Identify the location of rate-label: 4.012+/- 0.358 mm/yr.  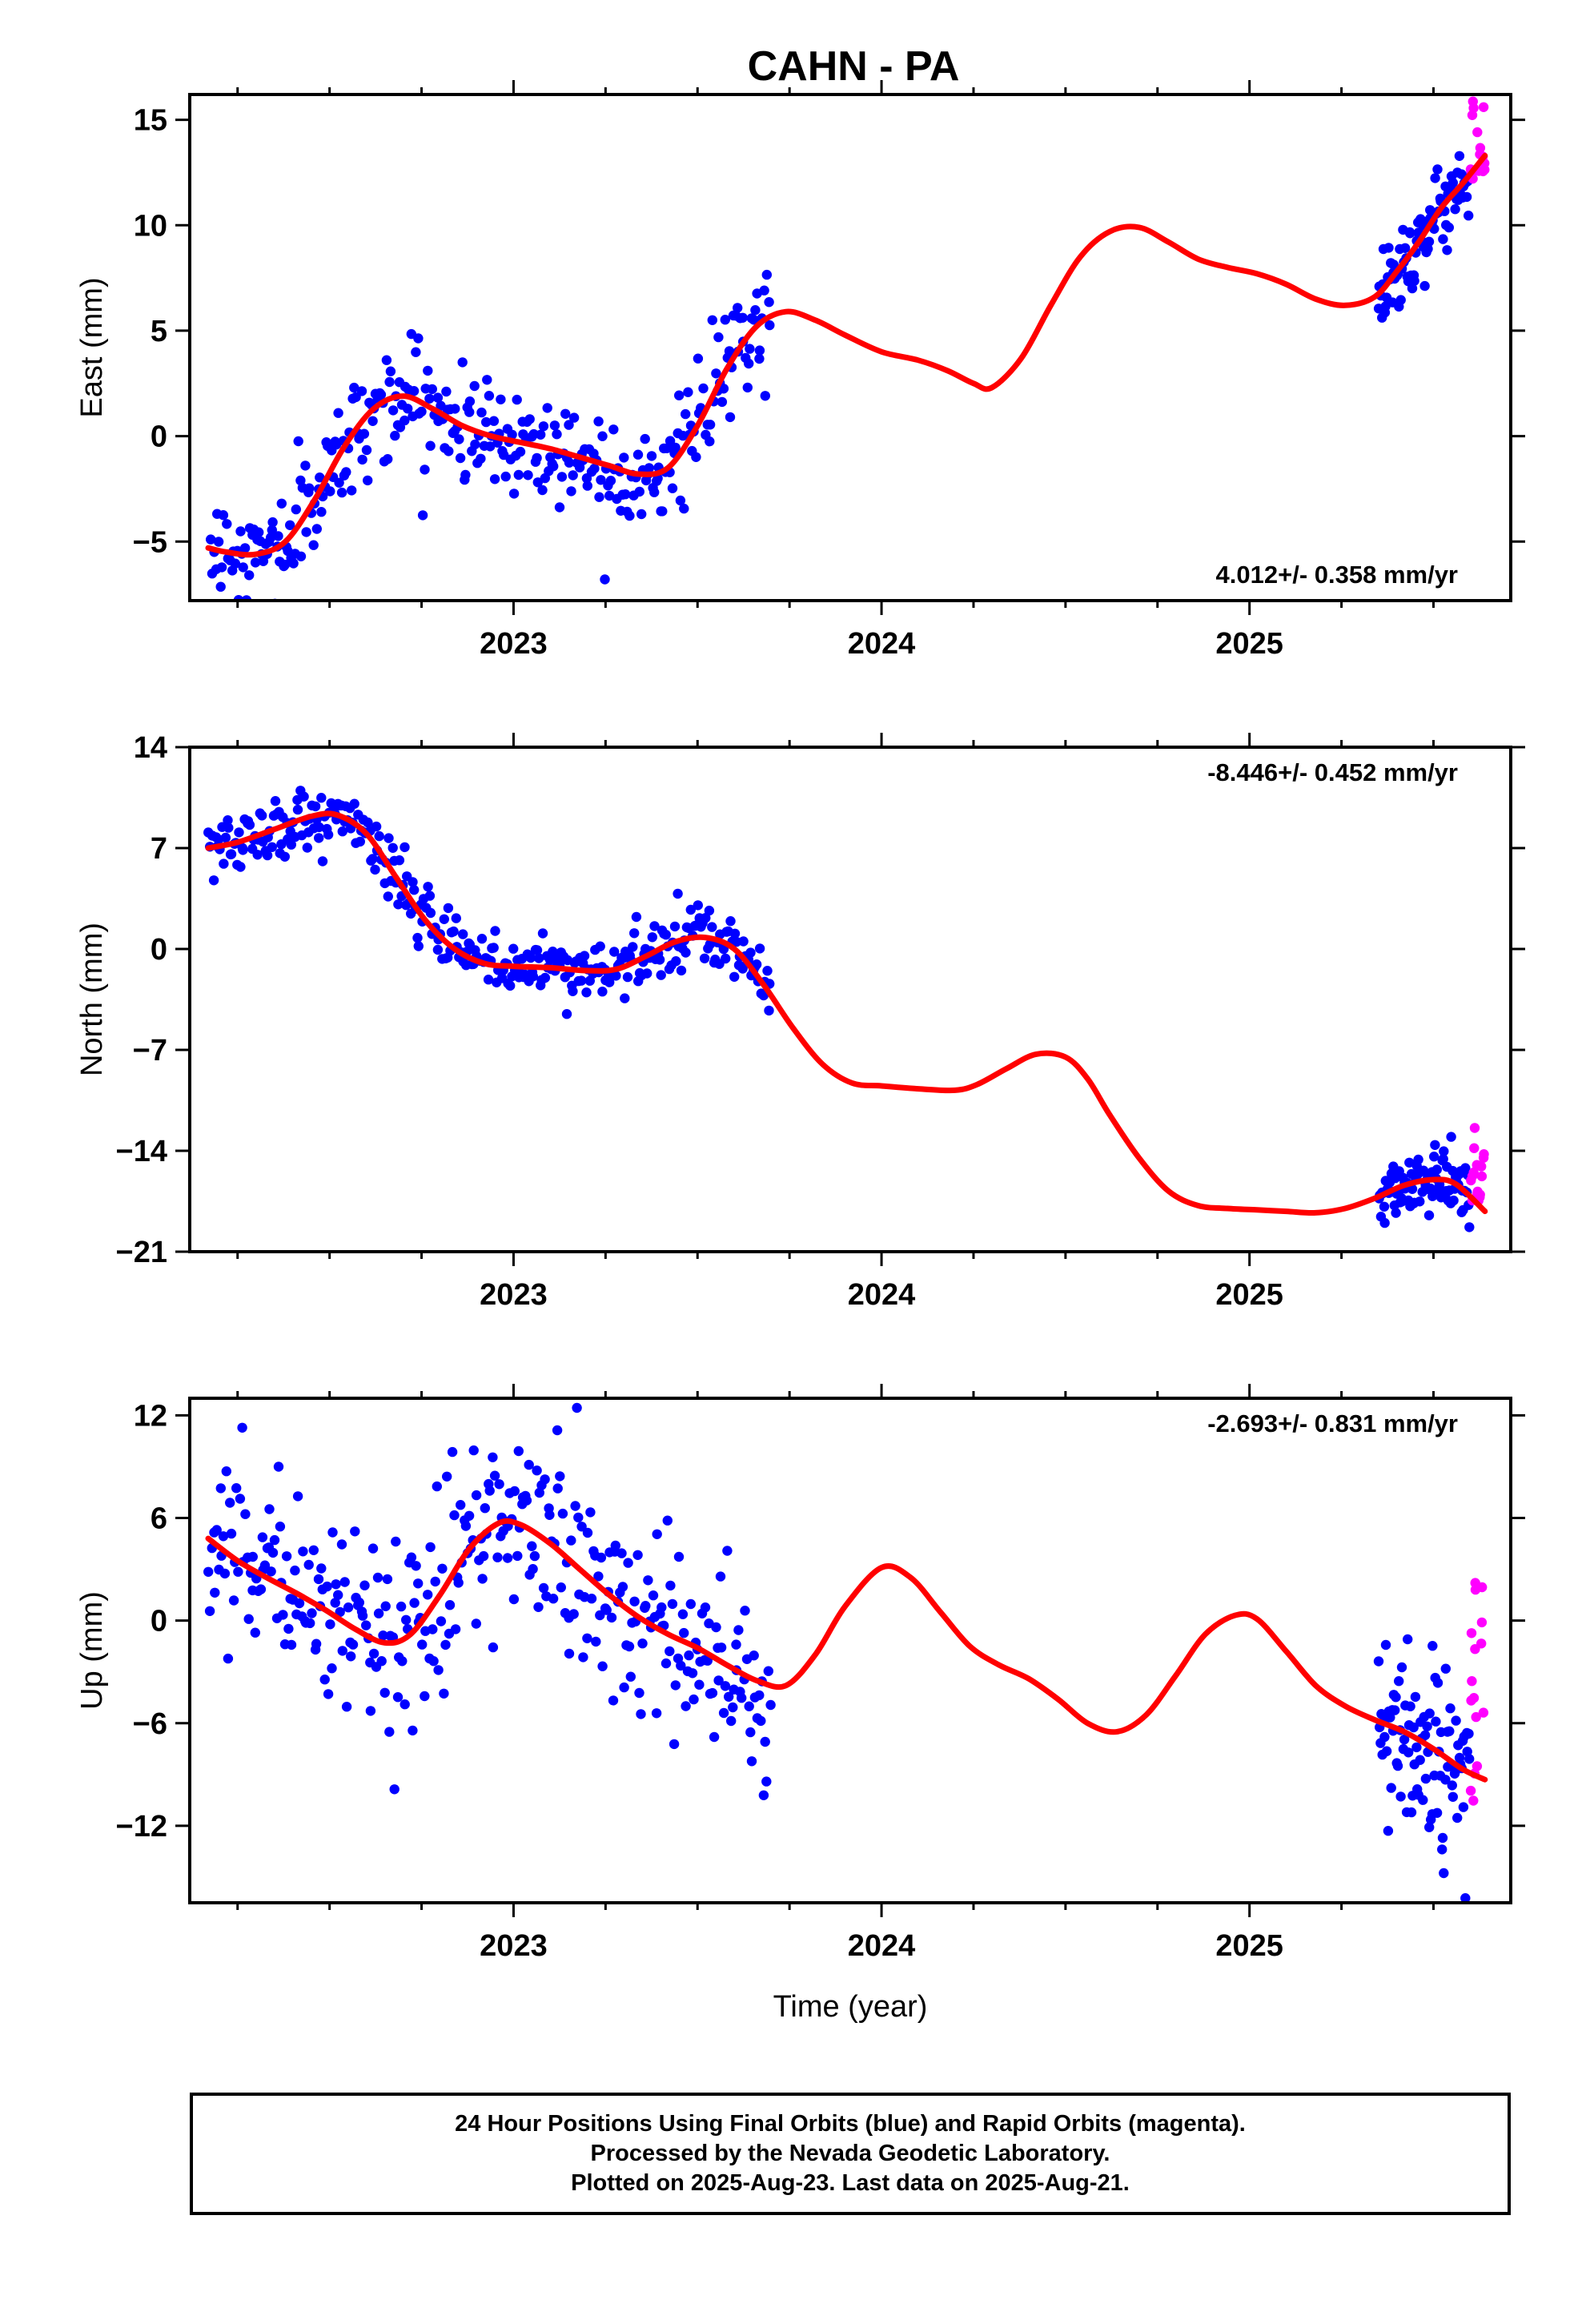
(1337, 575).